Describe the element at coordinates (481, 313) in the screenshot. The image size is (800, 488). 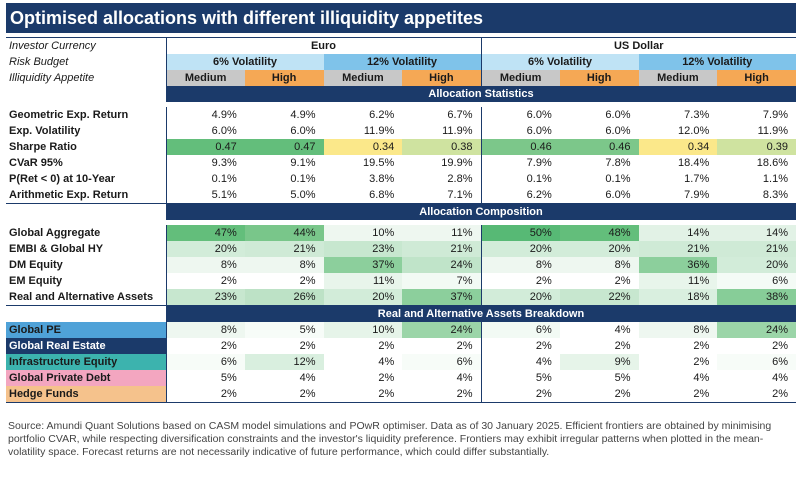
I see `section-breakdown-title: Real and Alternative Assets Breakdown` at that location.